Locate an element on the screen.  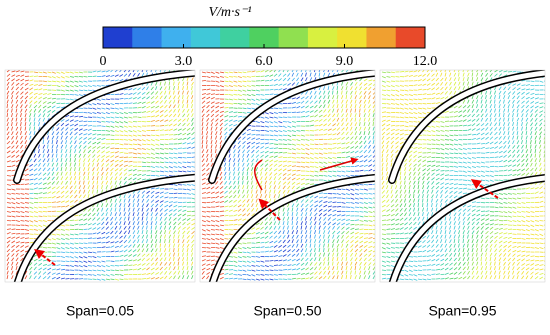
colorbar-tick-label: 6.0 is located at coordinates (264, 61).